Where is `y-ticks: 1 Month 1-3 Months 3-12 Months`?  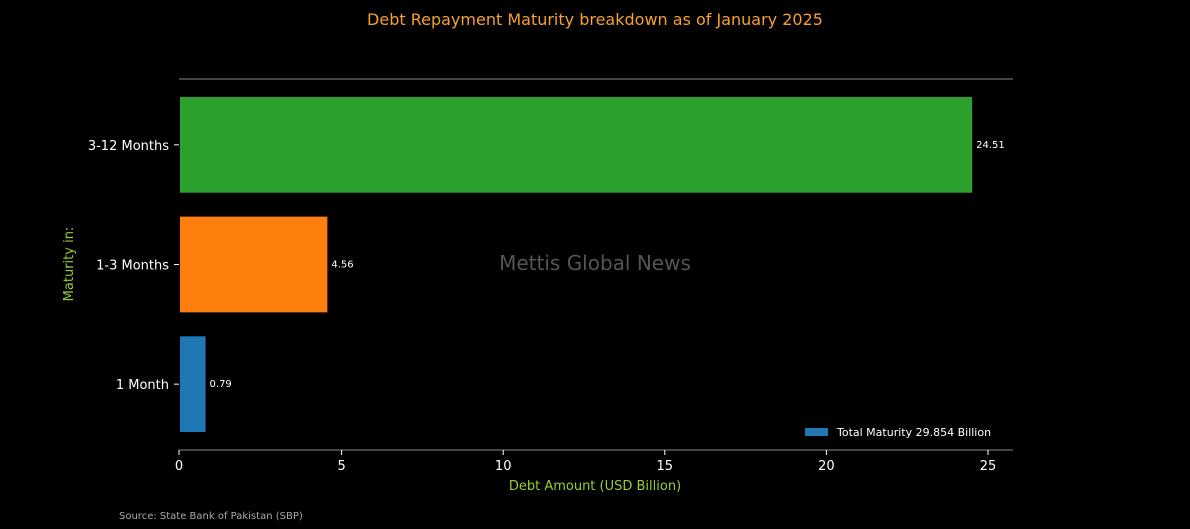 y-ticks: 1 Month 1-3 Months 3-12 Months is located at coordinates (133, 266).